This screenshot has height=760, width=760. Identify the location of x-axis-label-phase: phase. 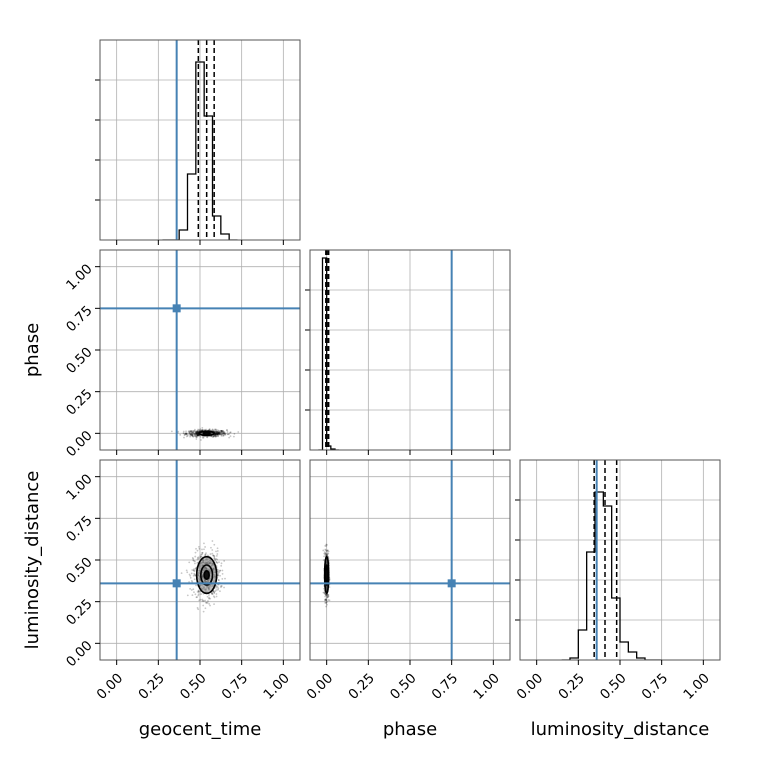
(410, 729).